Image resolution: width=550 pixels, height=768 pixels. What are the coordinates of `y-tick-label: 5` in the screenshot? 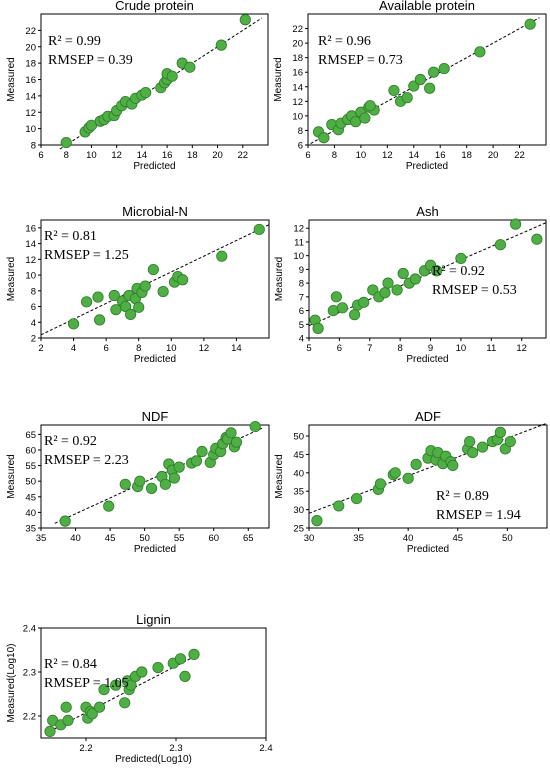 It's located at (301, 325).